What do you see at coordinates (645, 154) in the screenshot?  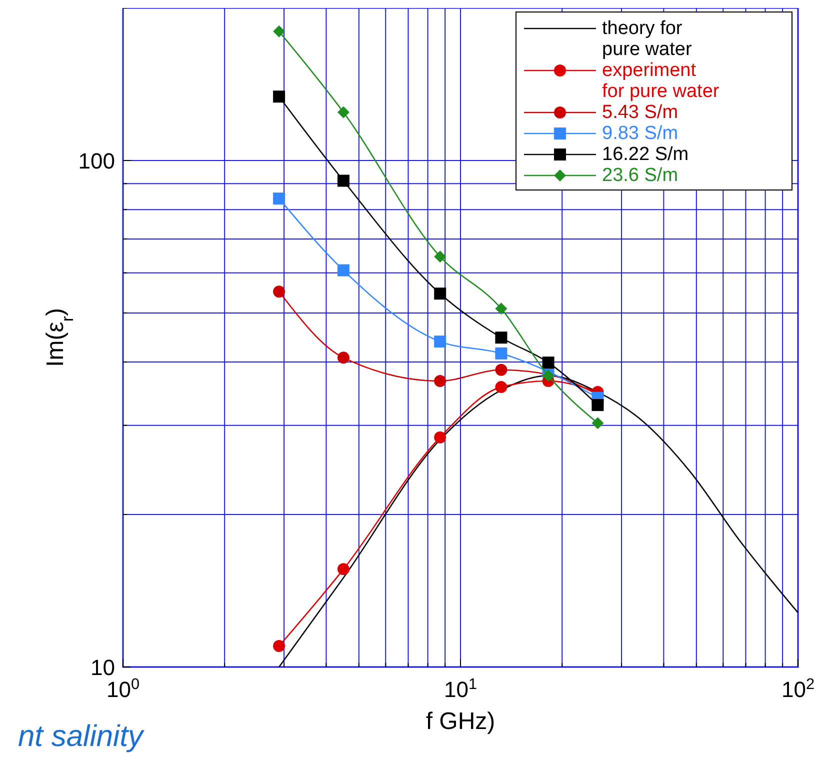 I see `legend-label: 16.22 S/m` at bounding box center [645, 154].